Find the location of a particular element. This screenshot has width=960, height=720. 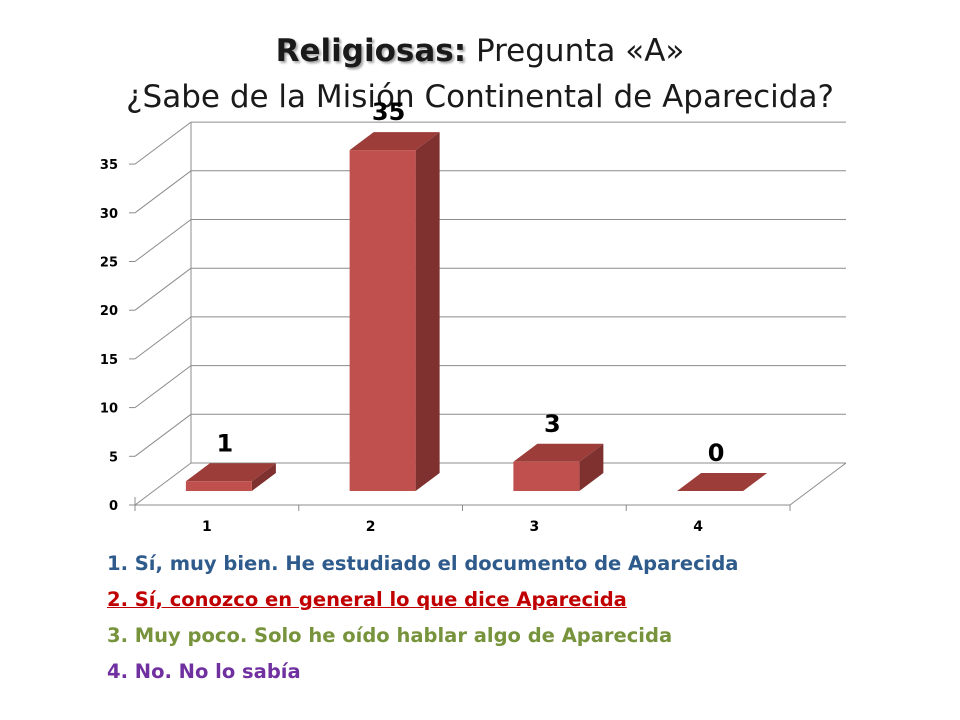

data-label: 0 is located at coordinates (716, 453).